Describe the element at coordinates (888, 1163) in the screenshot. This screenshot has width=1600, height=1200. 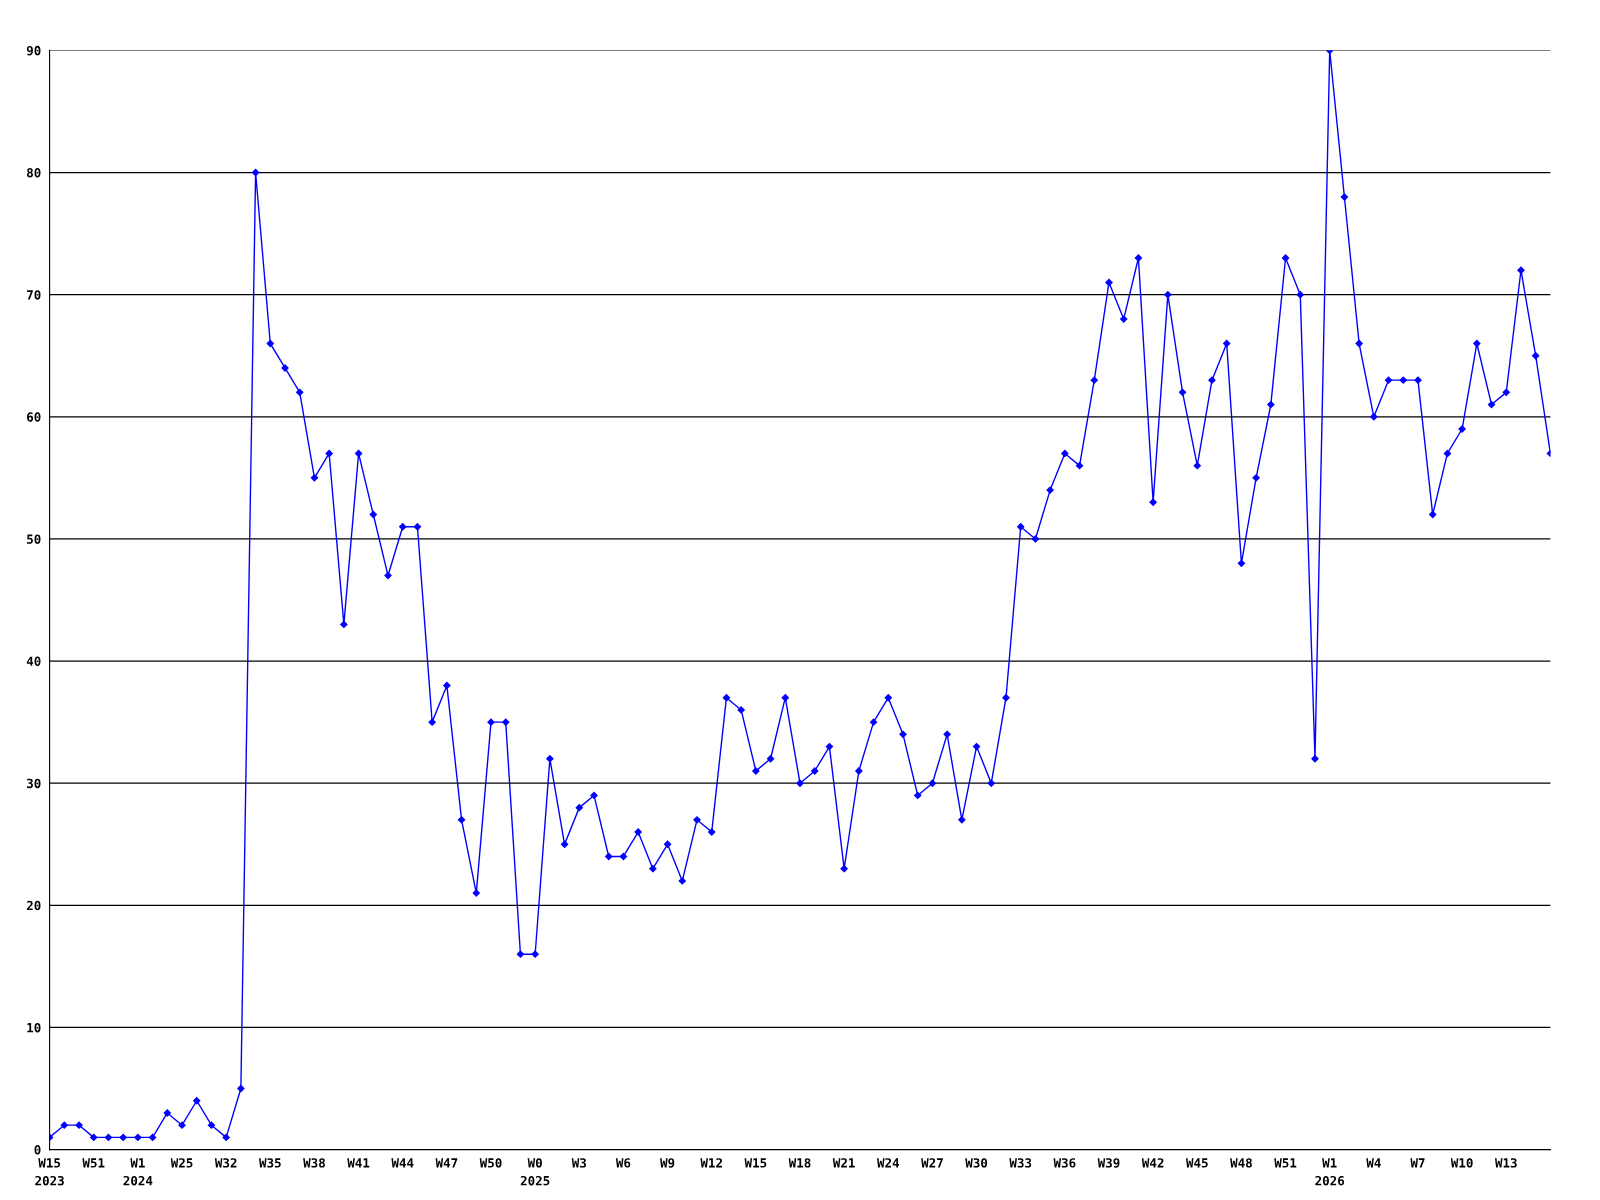
I see `x-tick-label: W24` at that location.